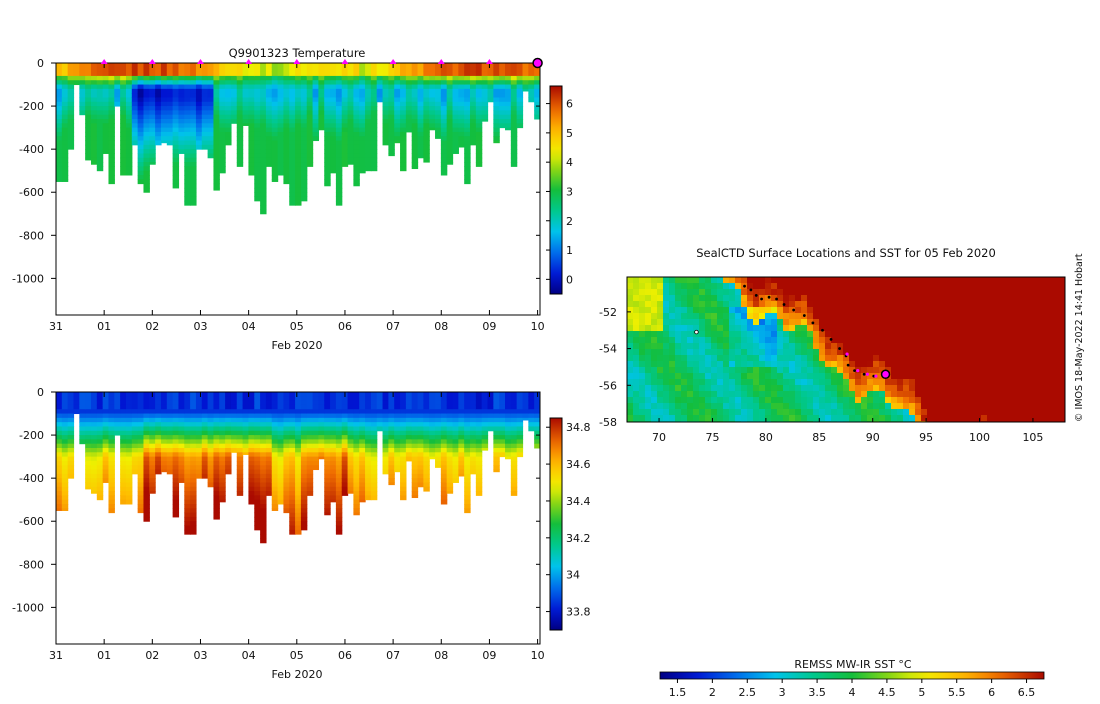 The height and width of the screenshot is (704, 1100). What do you see at coordinates (40, 392) in the screenshot?
I see `salinity-y-tick-label: 0` at bounding box center [40, 392].